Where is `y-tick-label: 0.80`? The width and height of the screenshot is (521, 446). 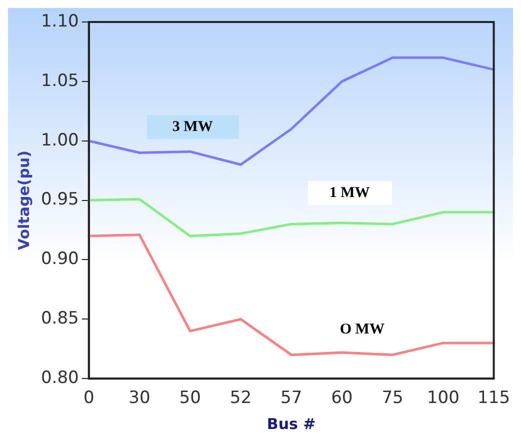 y-tick-label: 0.80 is located at coordinates (59, 378).